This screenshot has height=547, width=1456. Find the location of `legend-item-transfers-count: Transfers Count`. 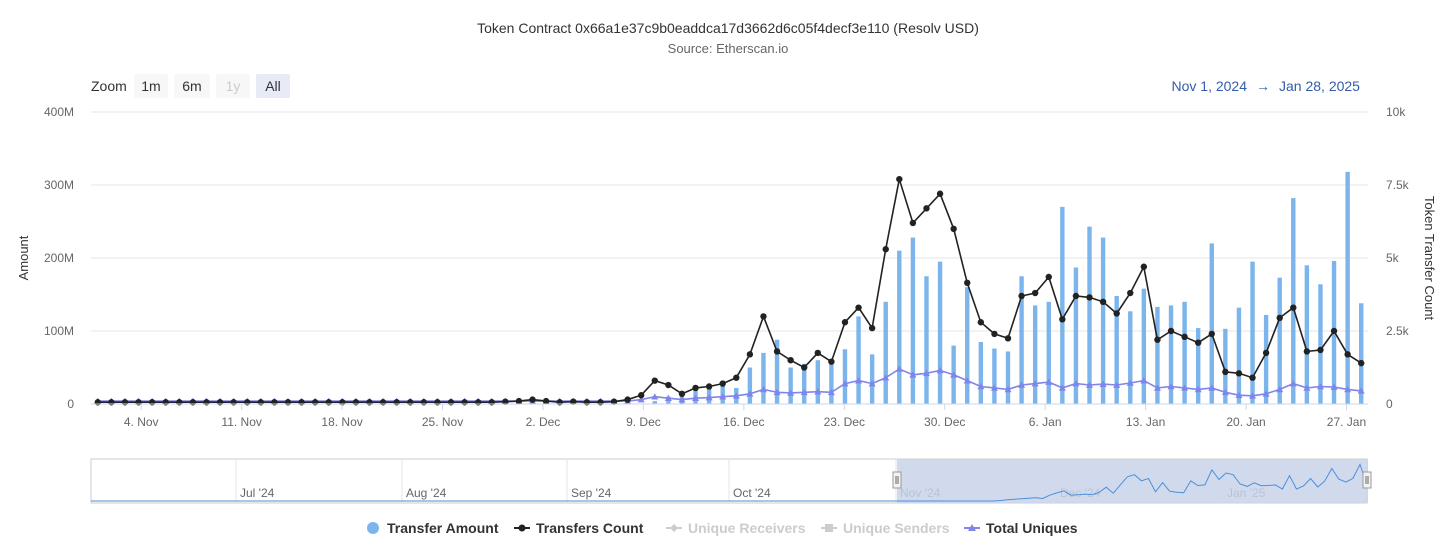

legend-item-transfers-count: Transfers Count is located at coordinates (579, 528).